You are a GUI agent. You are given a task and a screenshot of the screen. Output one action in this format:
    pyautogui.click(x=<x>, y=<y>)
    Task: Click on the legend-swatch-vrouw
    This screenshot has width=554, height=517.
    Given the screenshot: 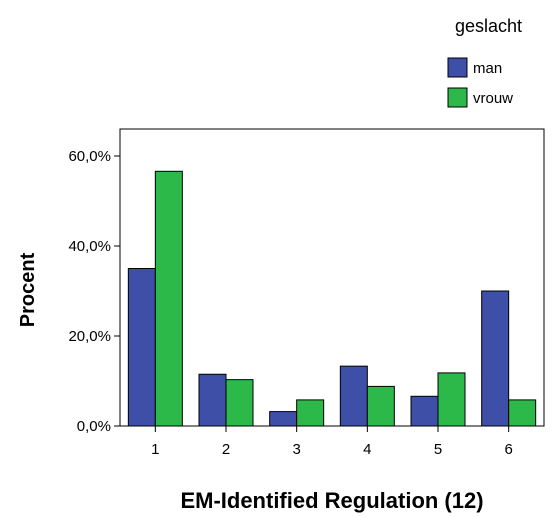 What is the action you would take?
    pyautogui.click(x=457, y=97)
    